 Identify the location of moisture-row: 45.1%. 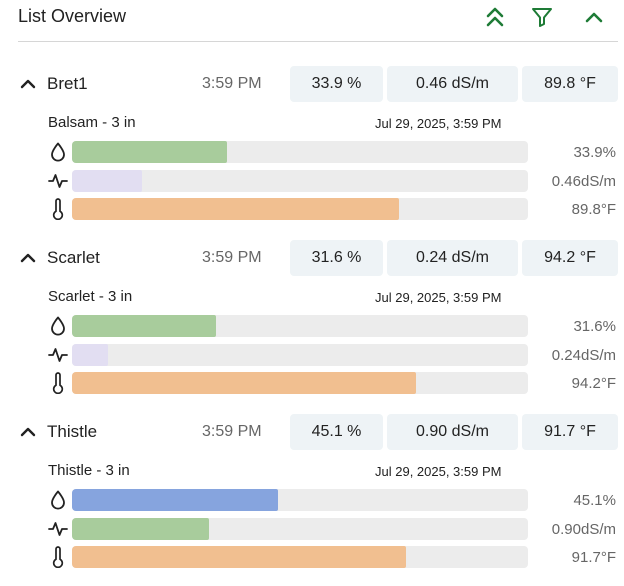
(318, 500).